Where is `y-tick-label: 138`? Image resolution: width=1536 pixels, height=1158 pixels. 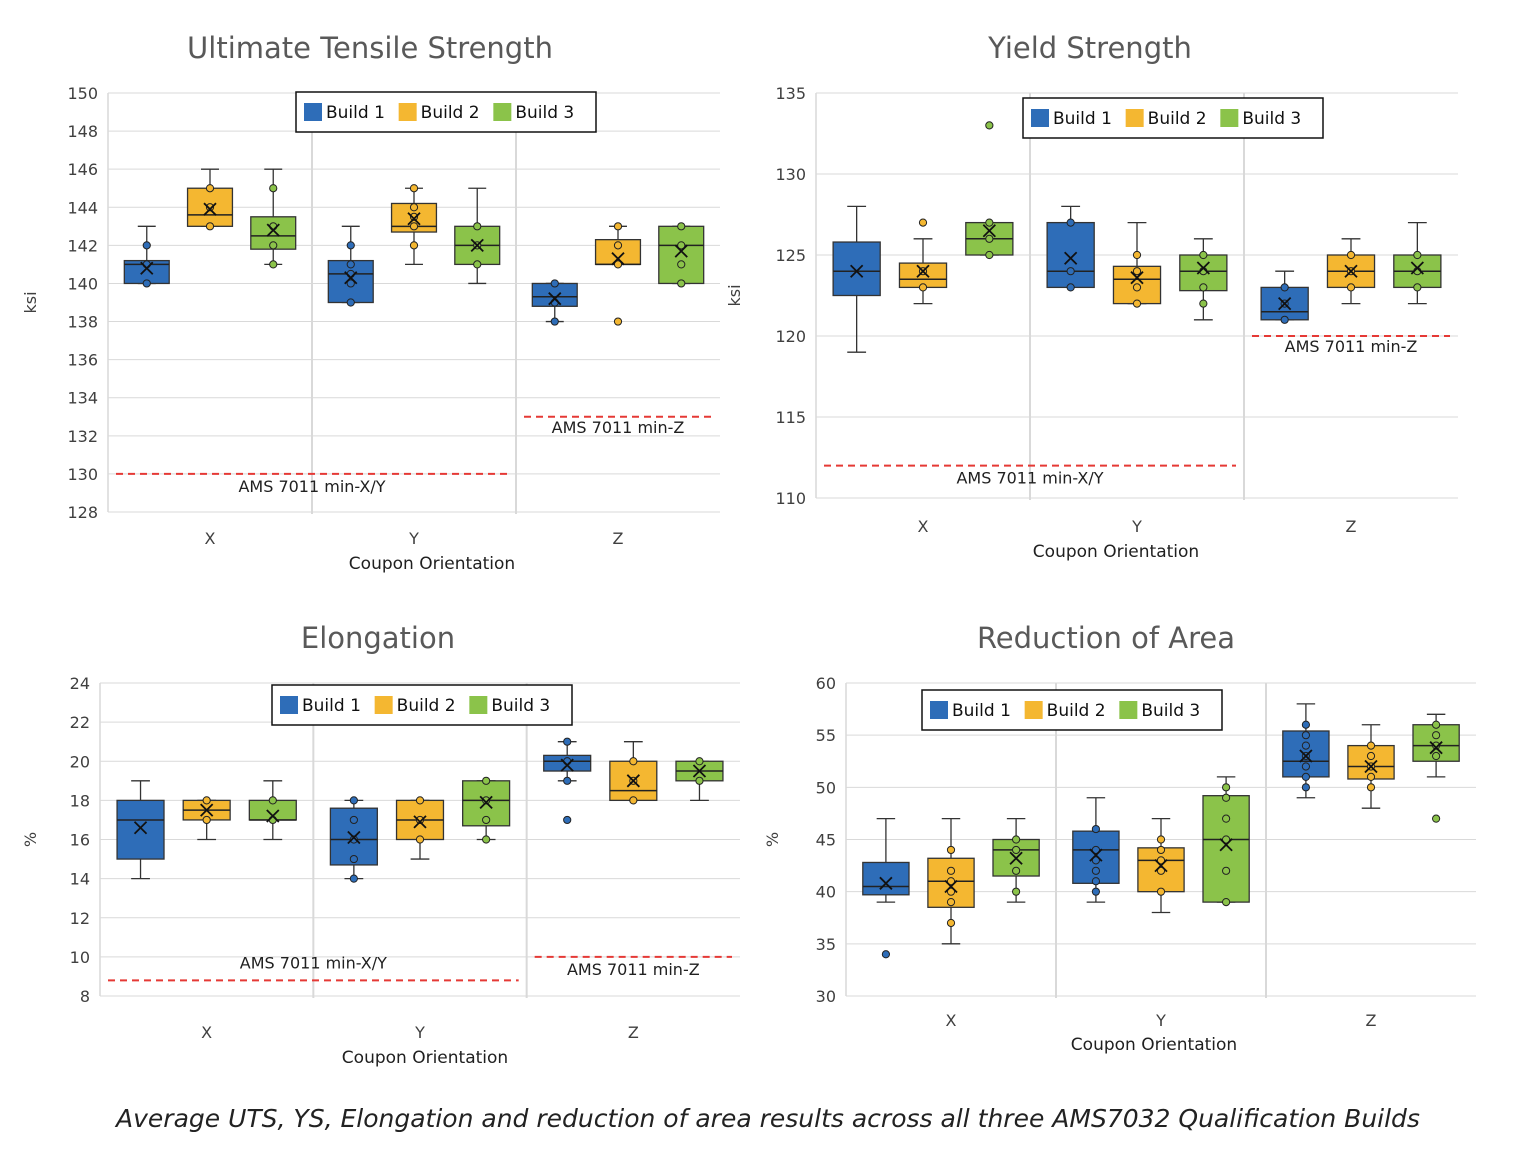
y-tick-label: 138 is located at coordinates (82, 322).